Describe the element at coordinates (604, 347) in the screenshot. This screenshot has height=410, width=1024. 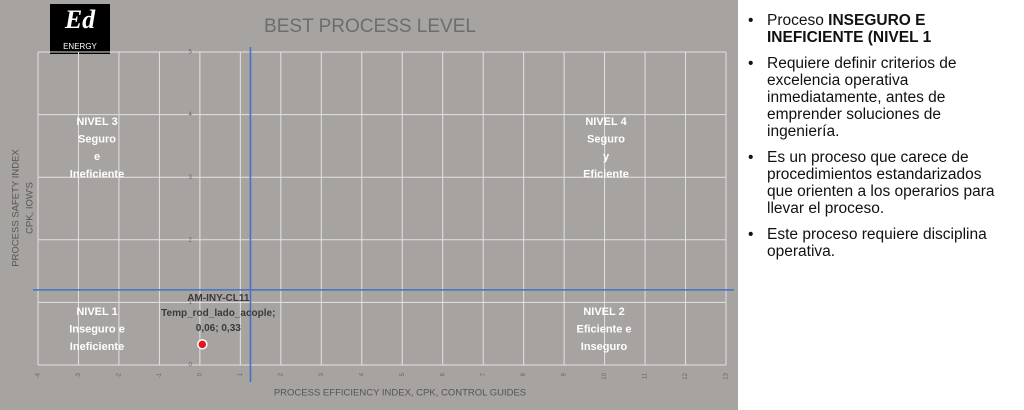
I see `quadrant-label: Inseguro` at that location.